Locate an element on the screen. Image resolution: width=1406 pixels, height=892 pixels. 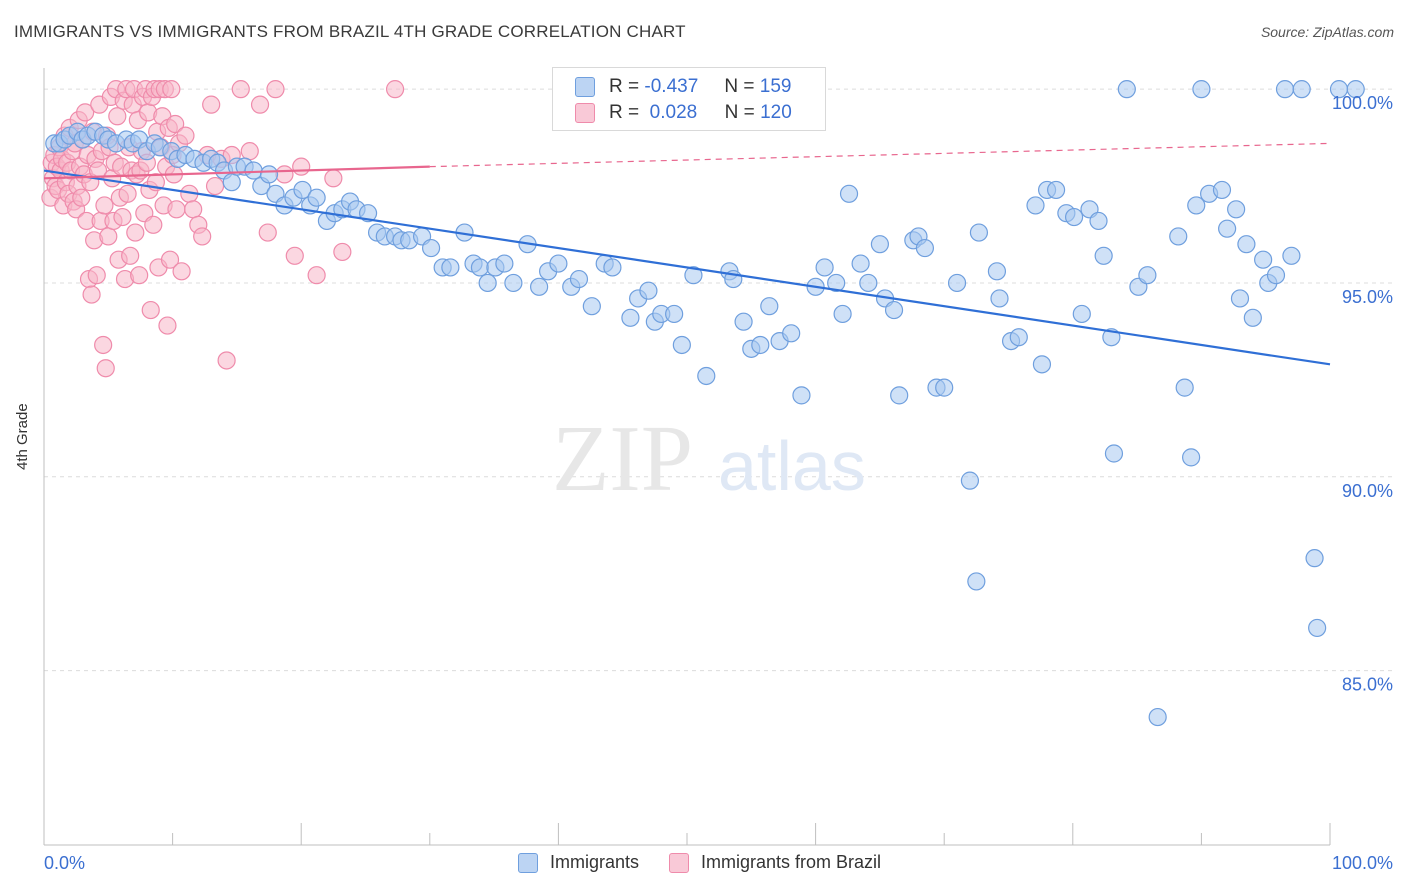
y-tick-label: 90.0% is located at coordinates (1367, 491).